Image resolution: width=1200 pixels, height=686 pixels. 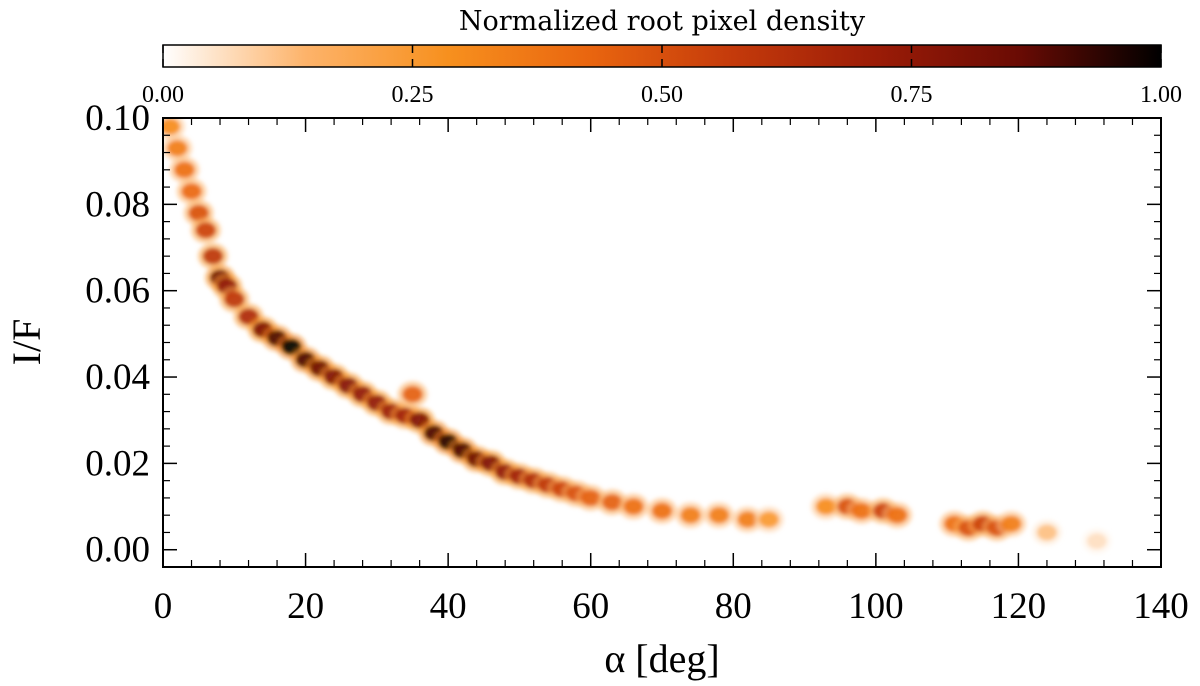 I want to click on x-tick-label: 120, so click(x=1019, y=606).